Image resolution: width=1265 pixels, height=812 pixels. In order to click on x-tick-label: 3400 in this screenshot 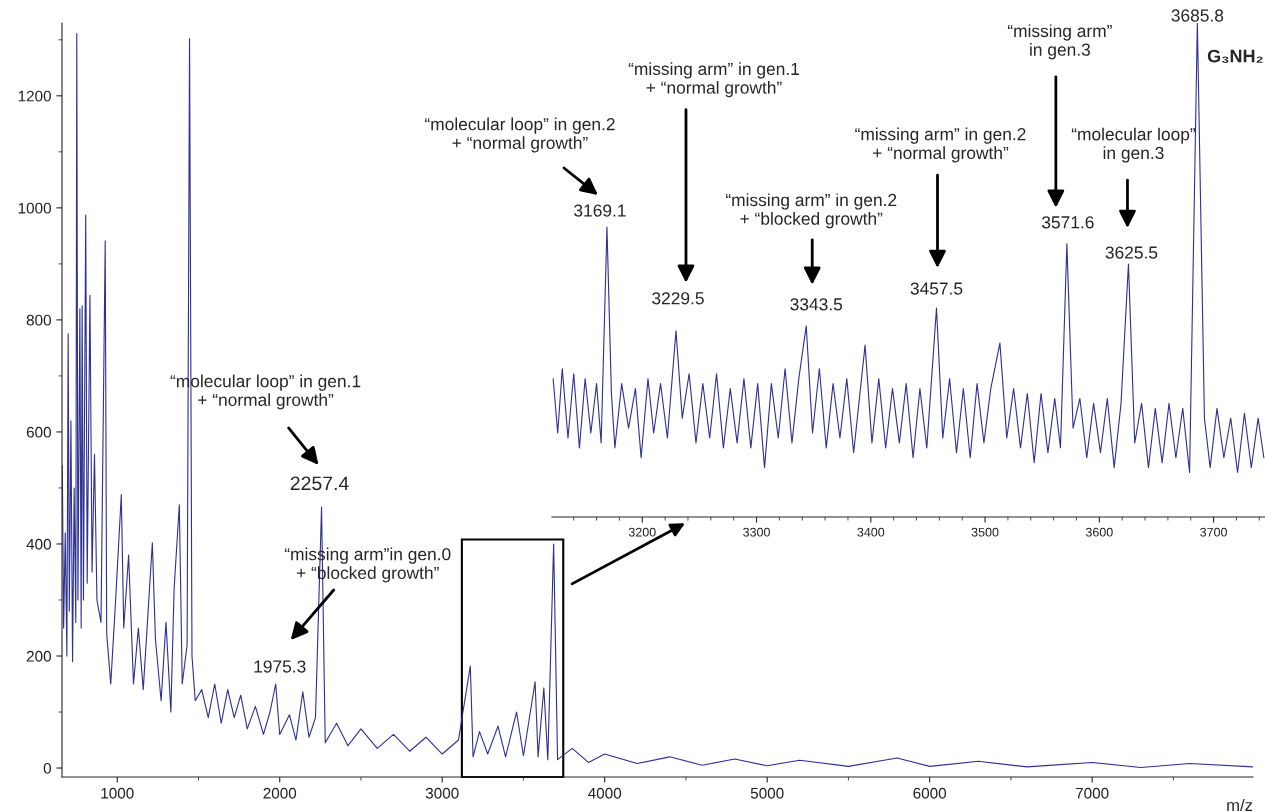, I will do `click(871, 532)`.